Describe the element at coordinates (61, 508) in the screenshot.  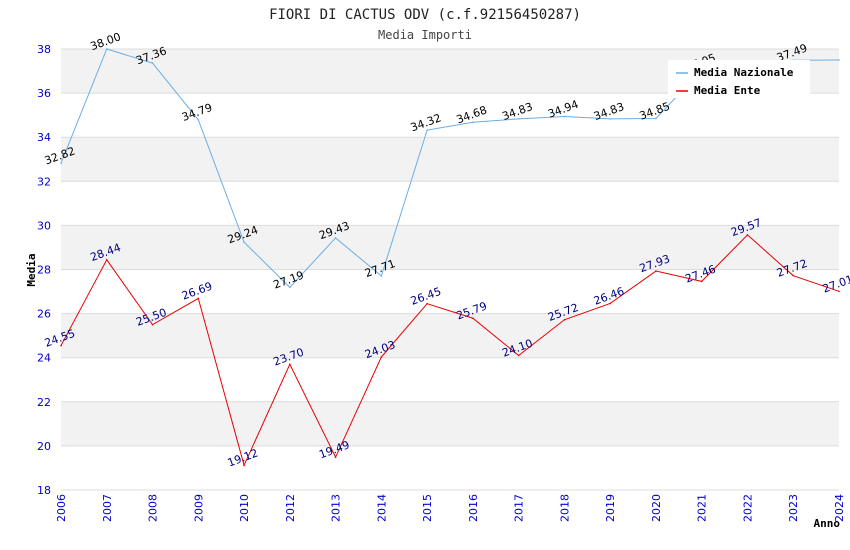
I see `x-tick-label: 2006` at that location.